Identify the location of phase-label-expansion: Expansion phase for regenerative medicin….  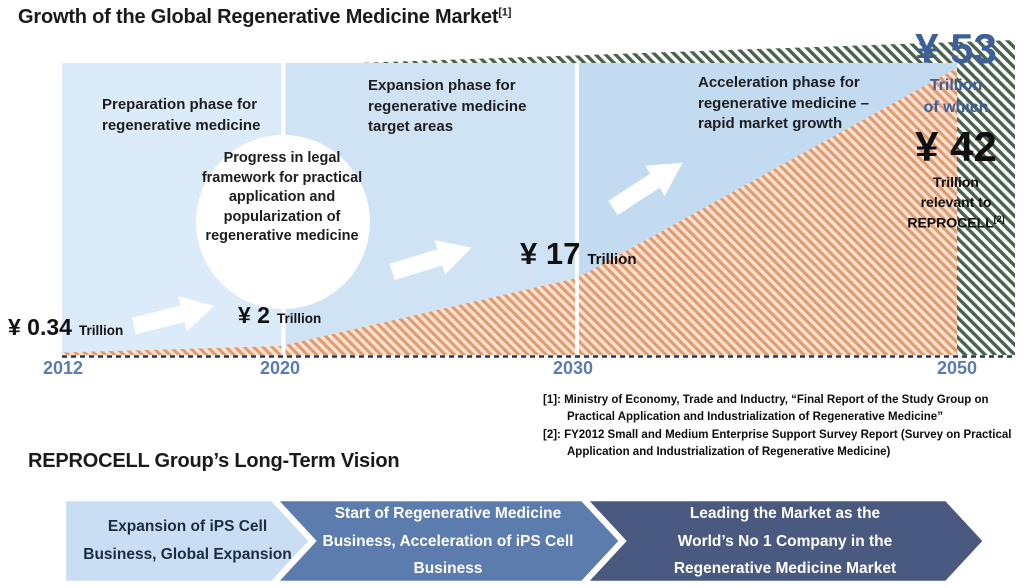
(447, 106).